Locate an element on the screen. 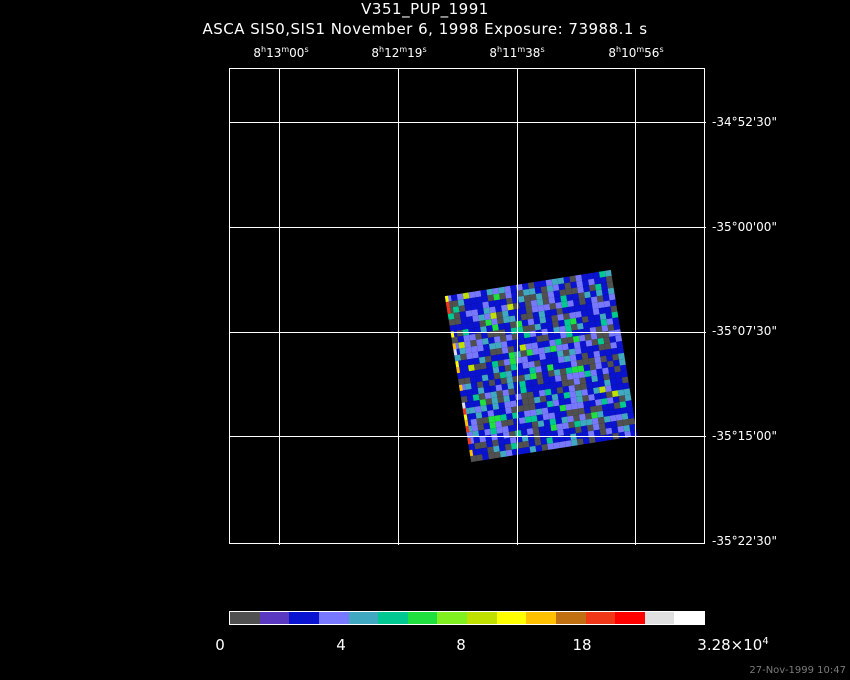  detector-image is located at coordinates (541, 366).